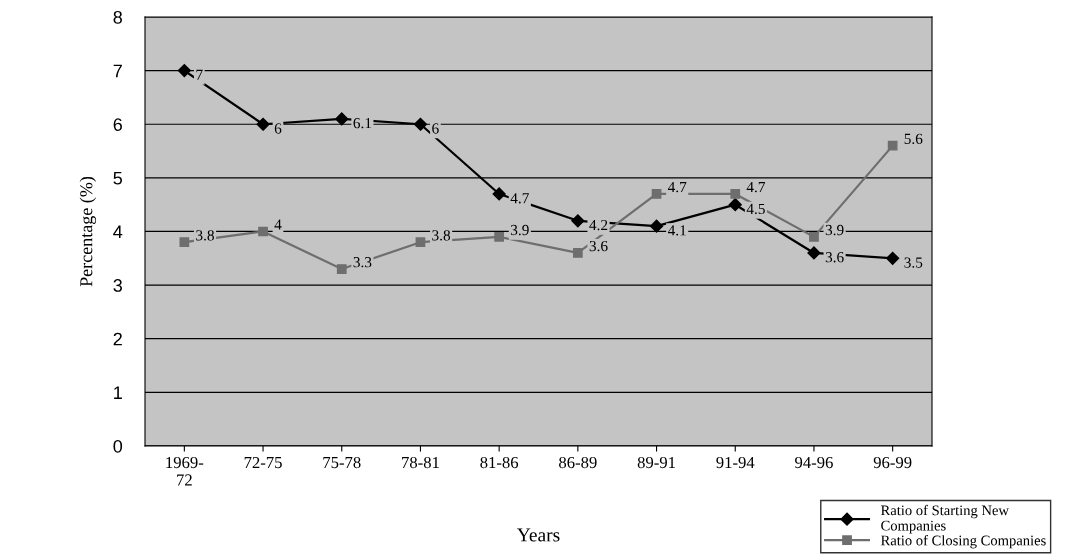 The width and height of the screenshot is (1078, 557). Describe the element at coordinates (278, 224) in the screenshot. I see `data-label: 4` at that location.